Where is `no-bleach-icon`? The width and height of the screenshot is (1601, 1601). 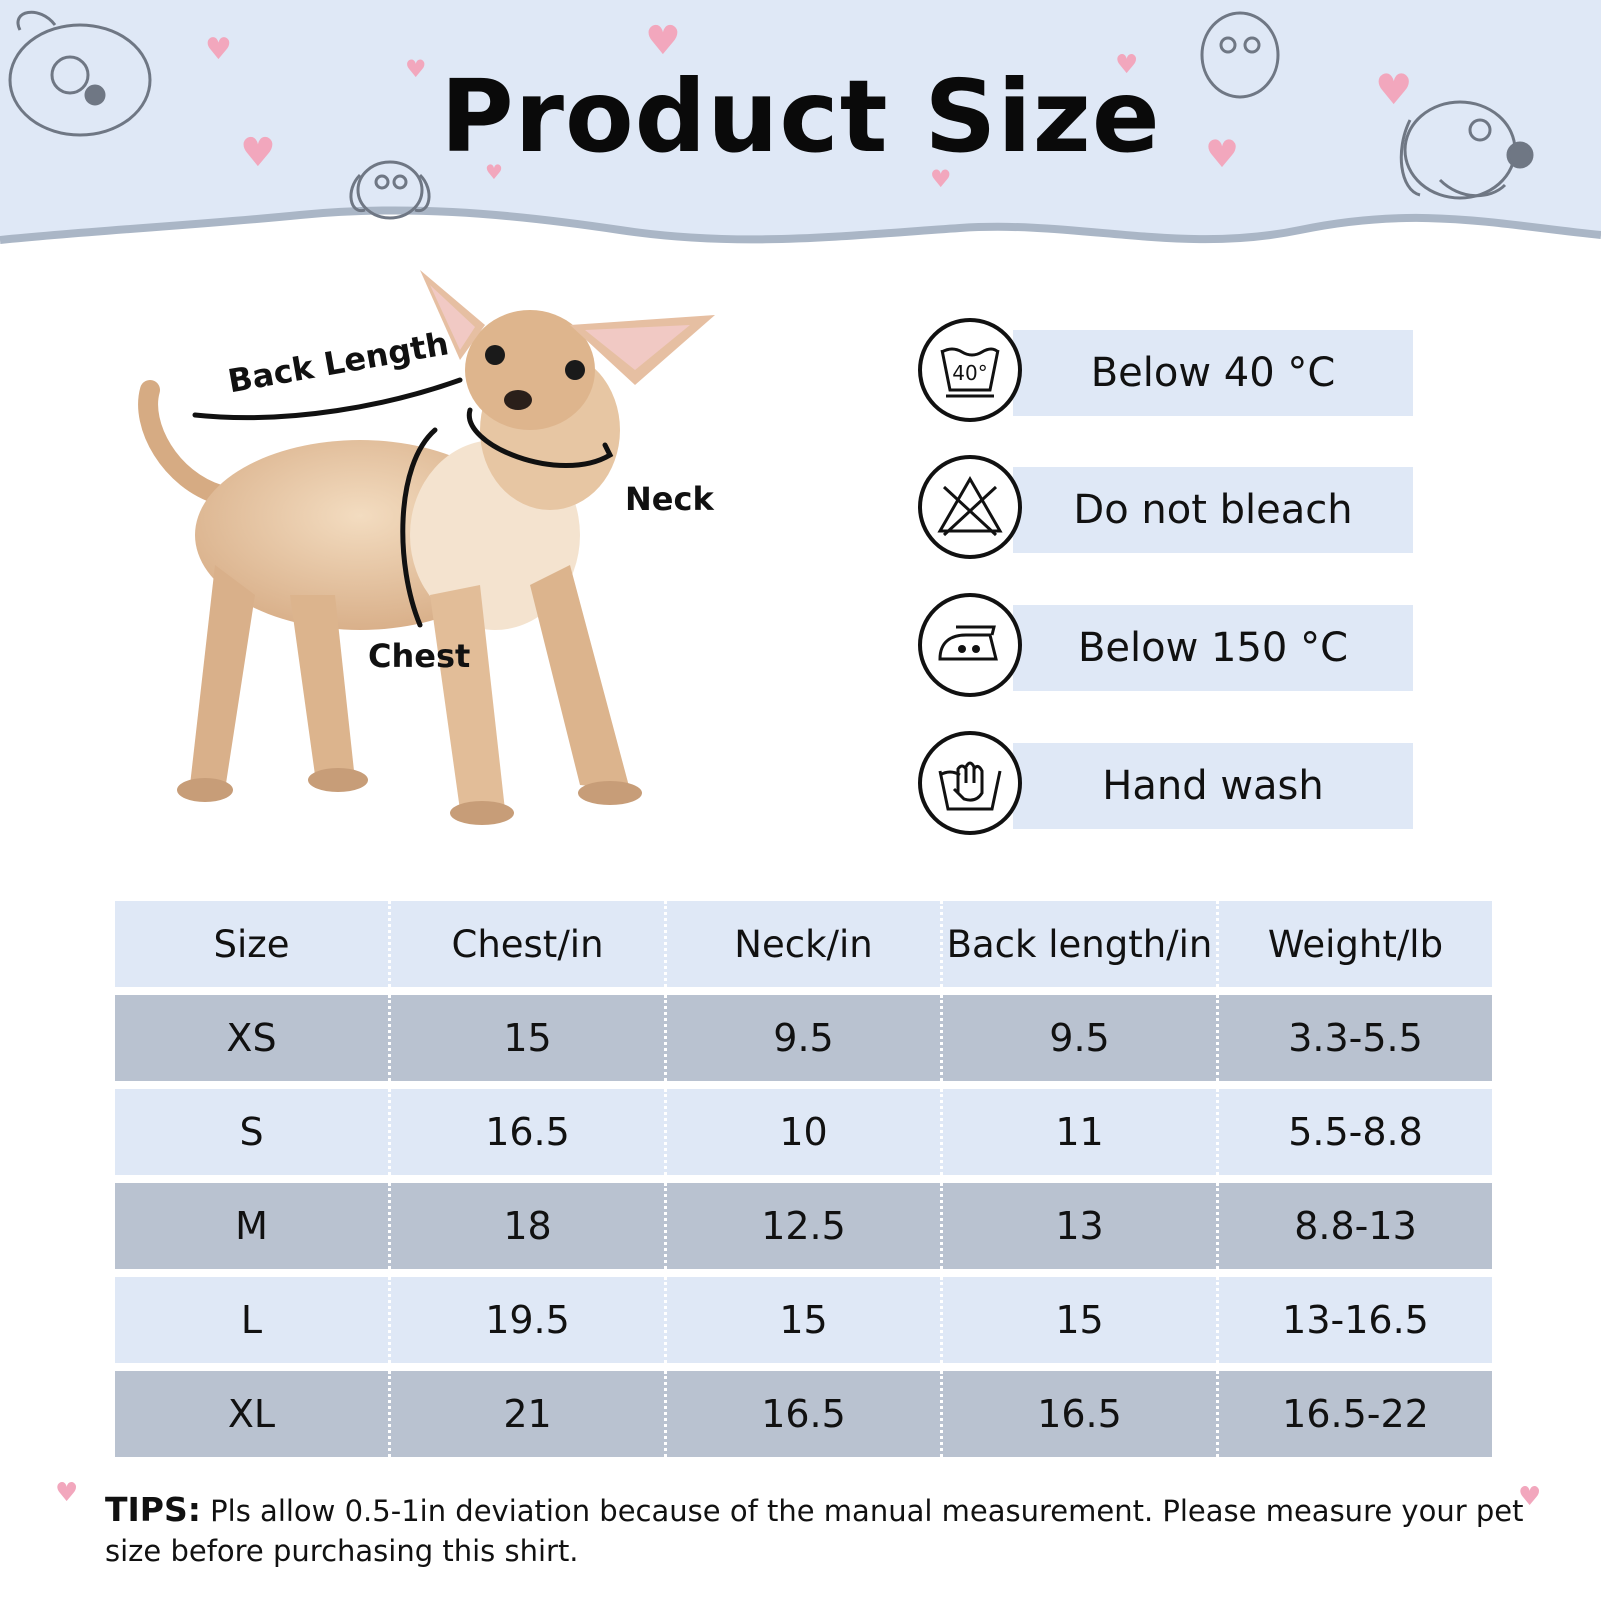 no-bleach-icon is located at coordinates (970, 507).